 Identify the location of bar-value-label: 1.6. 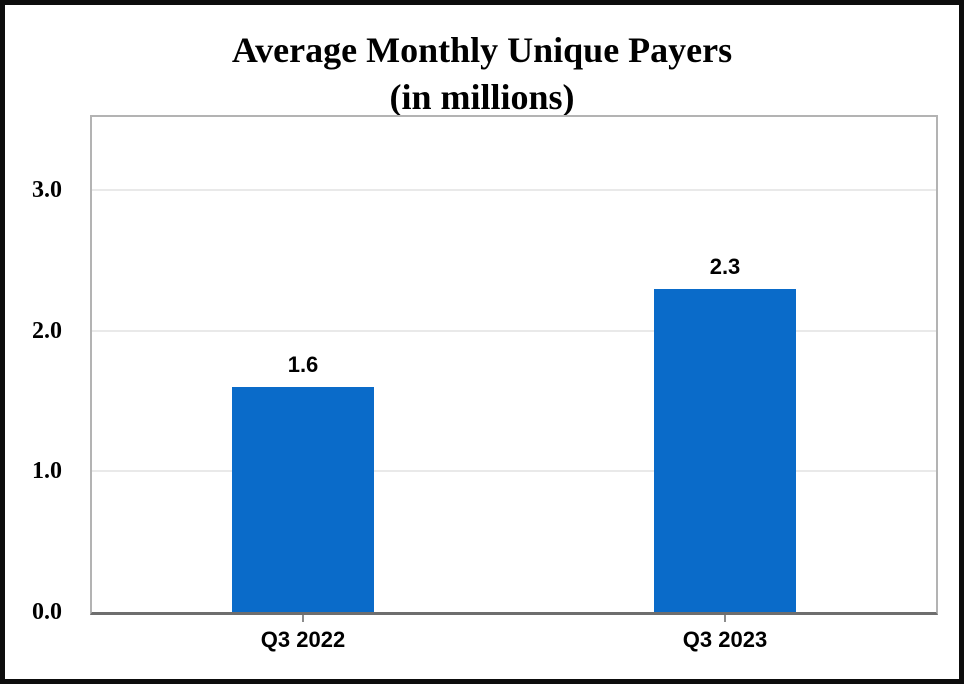
(303, 364).